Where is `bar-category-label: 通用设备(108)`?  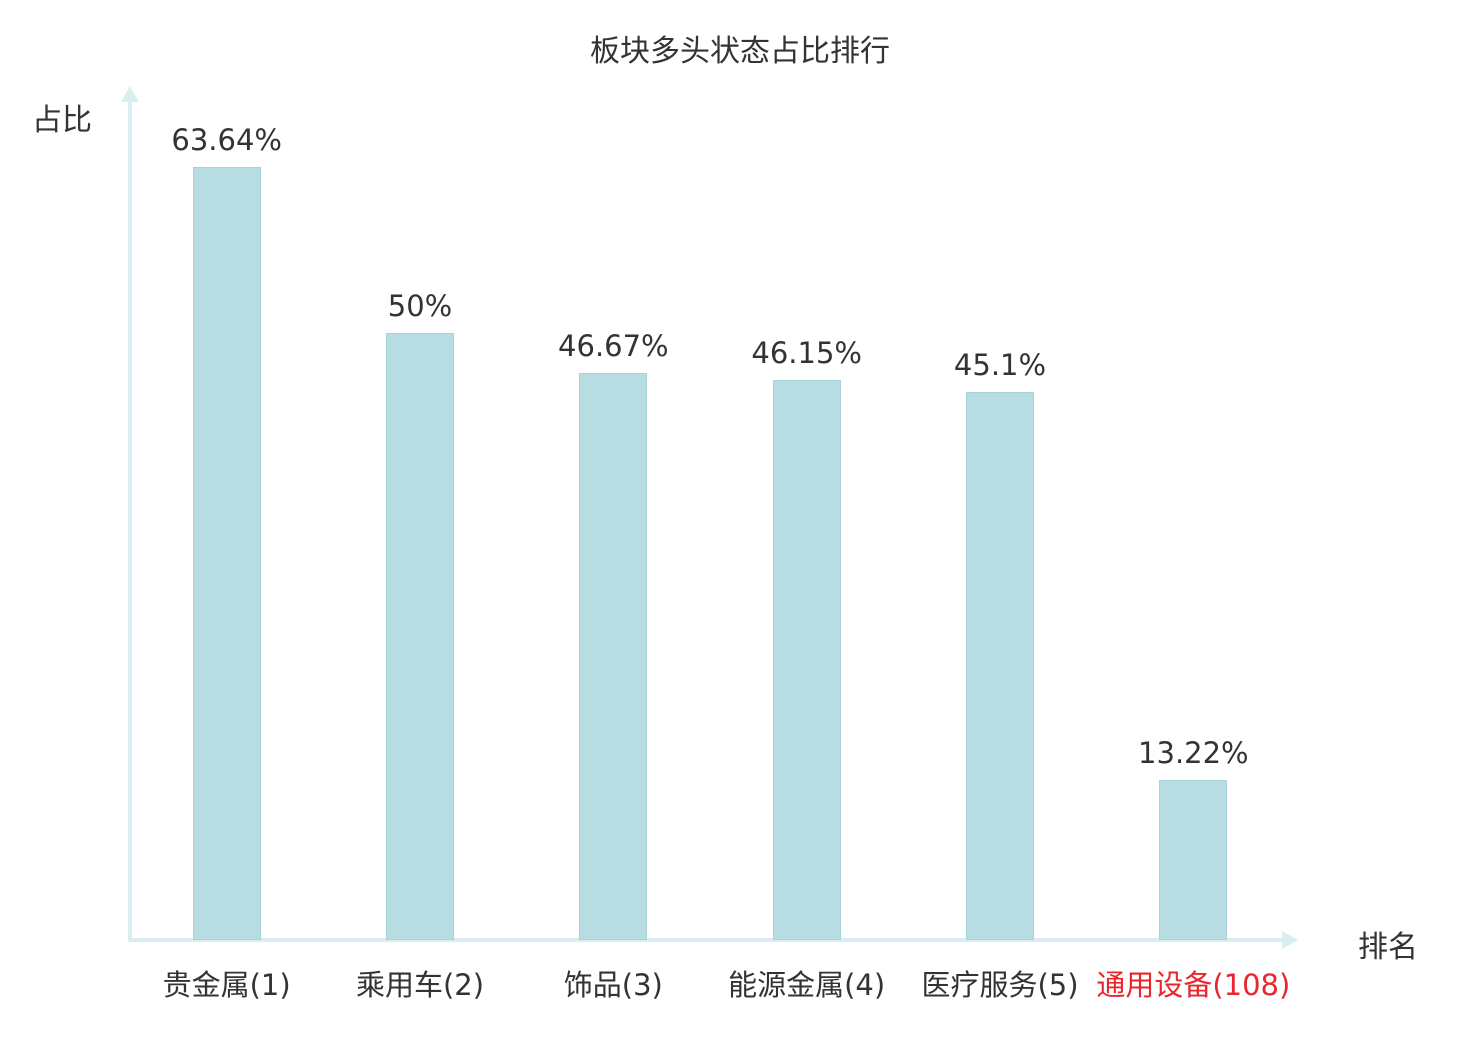 bar-category-label: 通用设备(108) is located at coordinates (1193, 985).